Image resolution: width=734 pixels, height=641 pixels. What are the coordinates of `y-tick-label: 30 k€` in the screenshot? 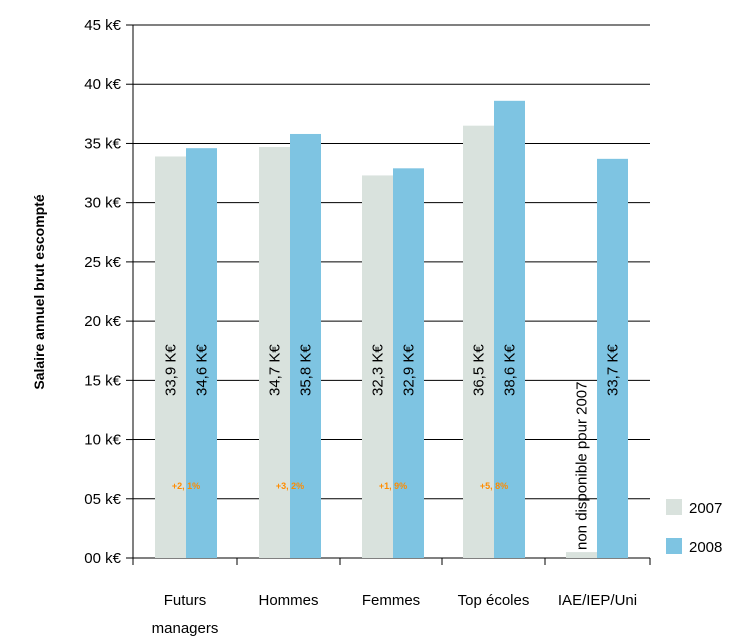 It's located at (102, 203).